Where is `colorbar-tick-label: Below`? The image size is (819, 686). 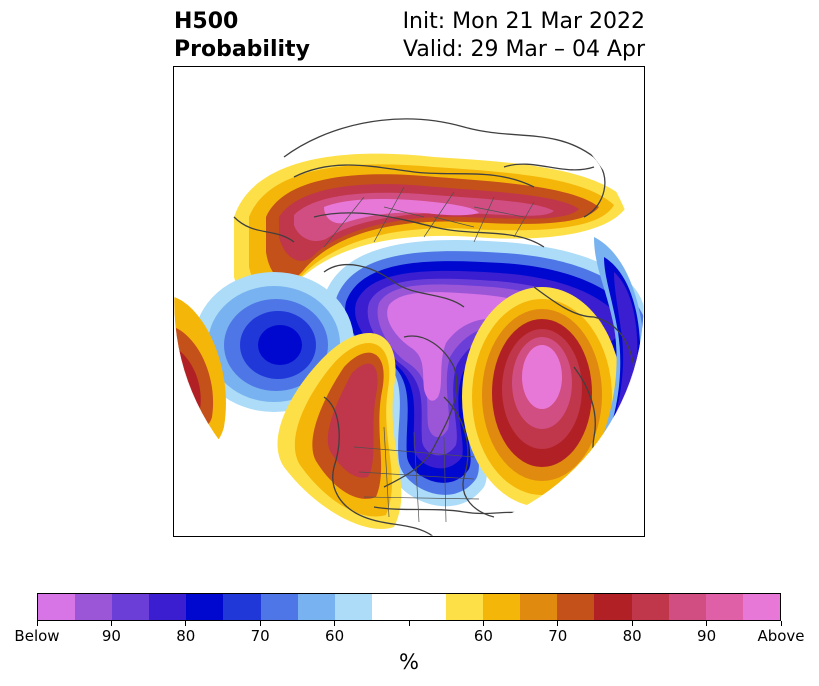
colorbar-tick-label: Below is located at coordinates (37, 636).